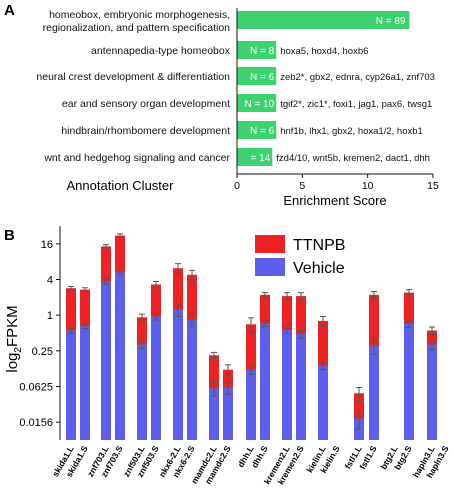 Image resolution: width=453 pixels, height=500 pixels. What do you see at coordinates (50, 280) in the screenshot?
I see `y-tick-label: 4` at bounding box center [50, 280].